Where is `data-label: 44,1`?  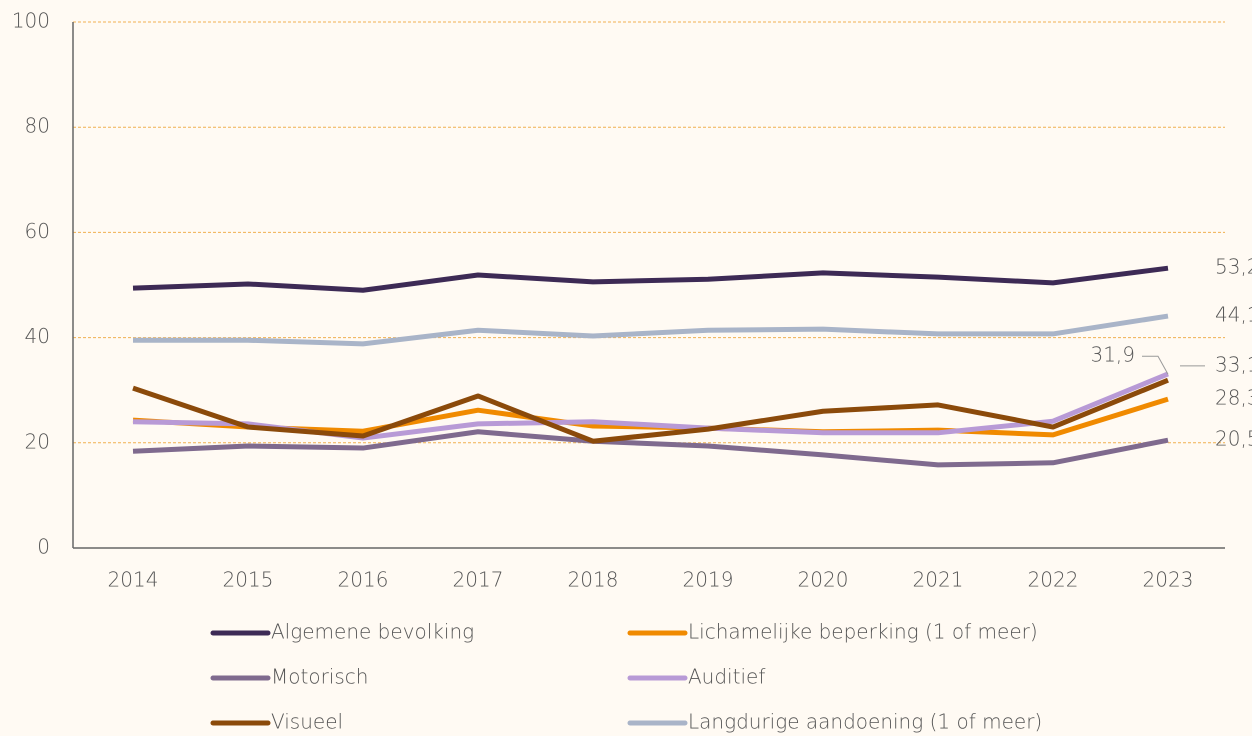
data-label: 44,1 is located at coordinates (1233, 315).